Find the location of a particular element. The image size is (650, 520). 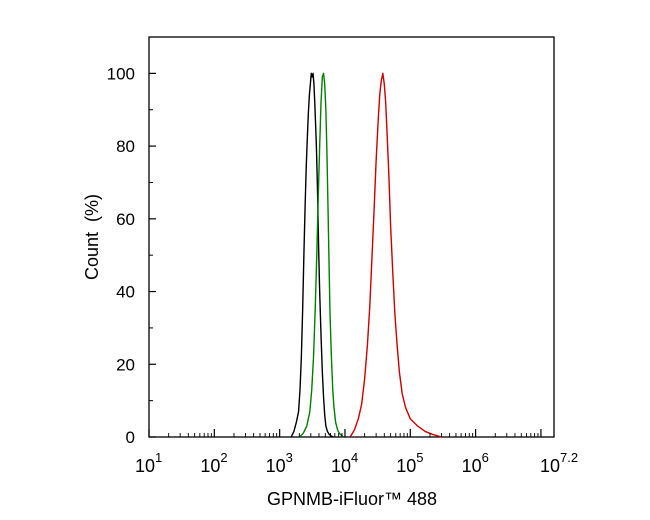

y-tick-label: 20 is located at coordinates (125, 364).